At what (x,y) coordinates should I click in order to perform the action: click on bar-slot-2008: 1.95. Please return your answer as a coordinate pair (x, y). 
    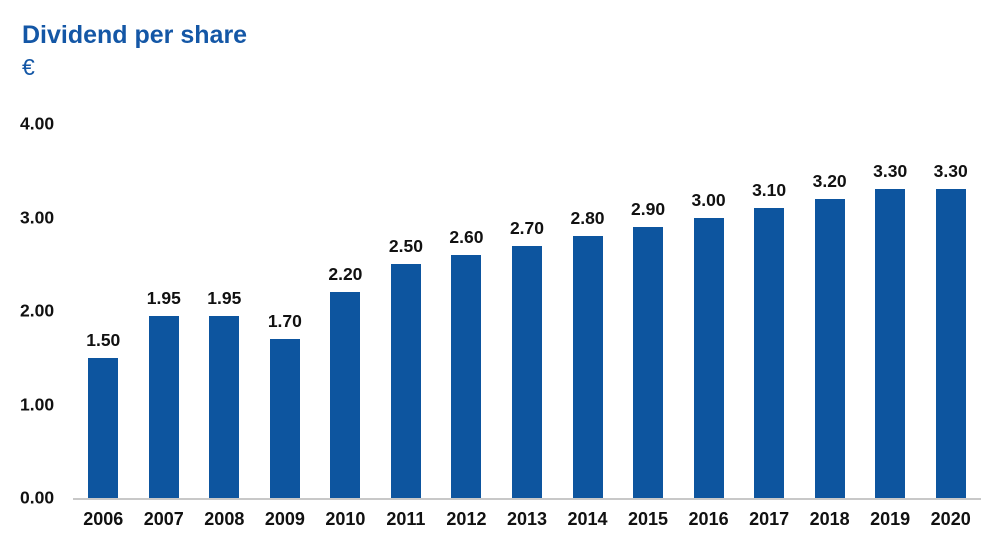
    Looking at the image, I should click on (224, 311).